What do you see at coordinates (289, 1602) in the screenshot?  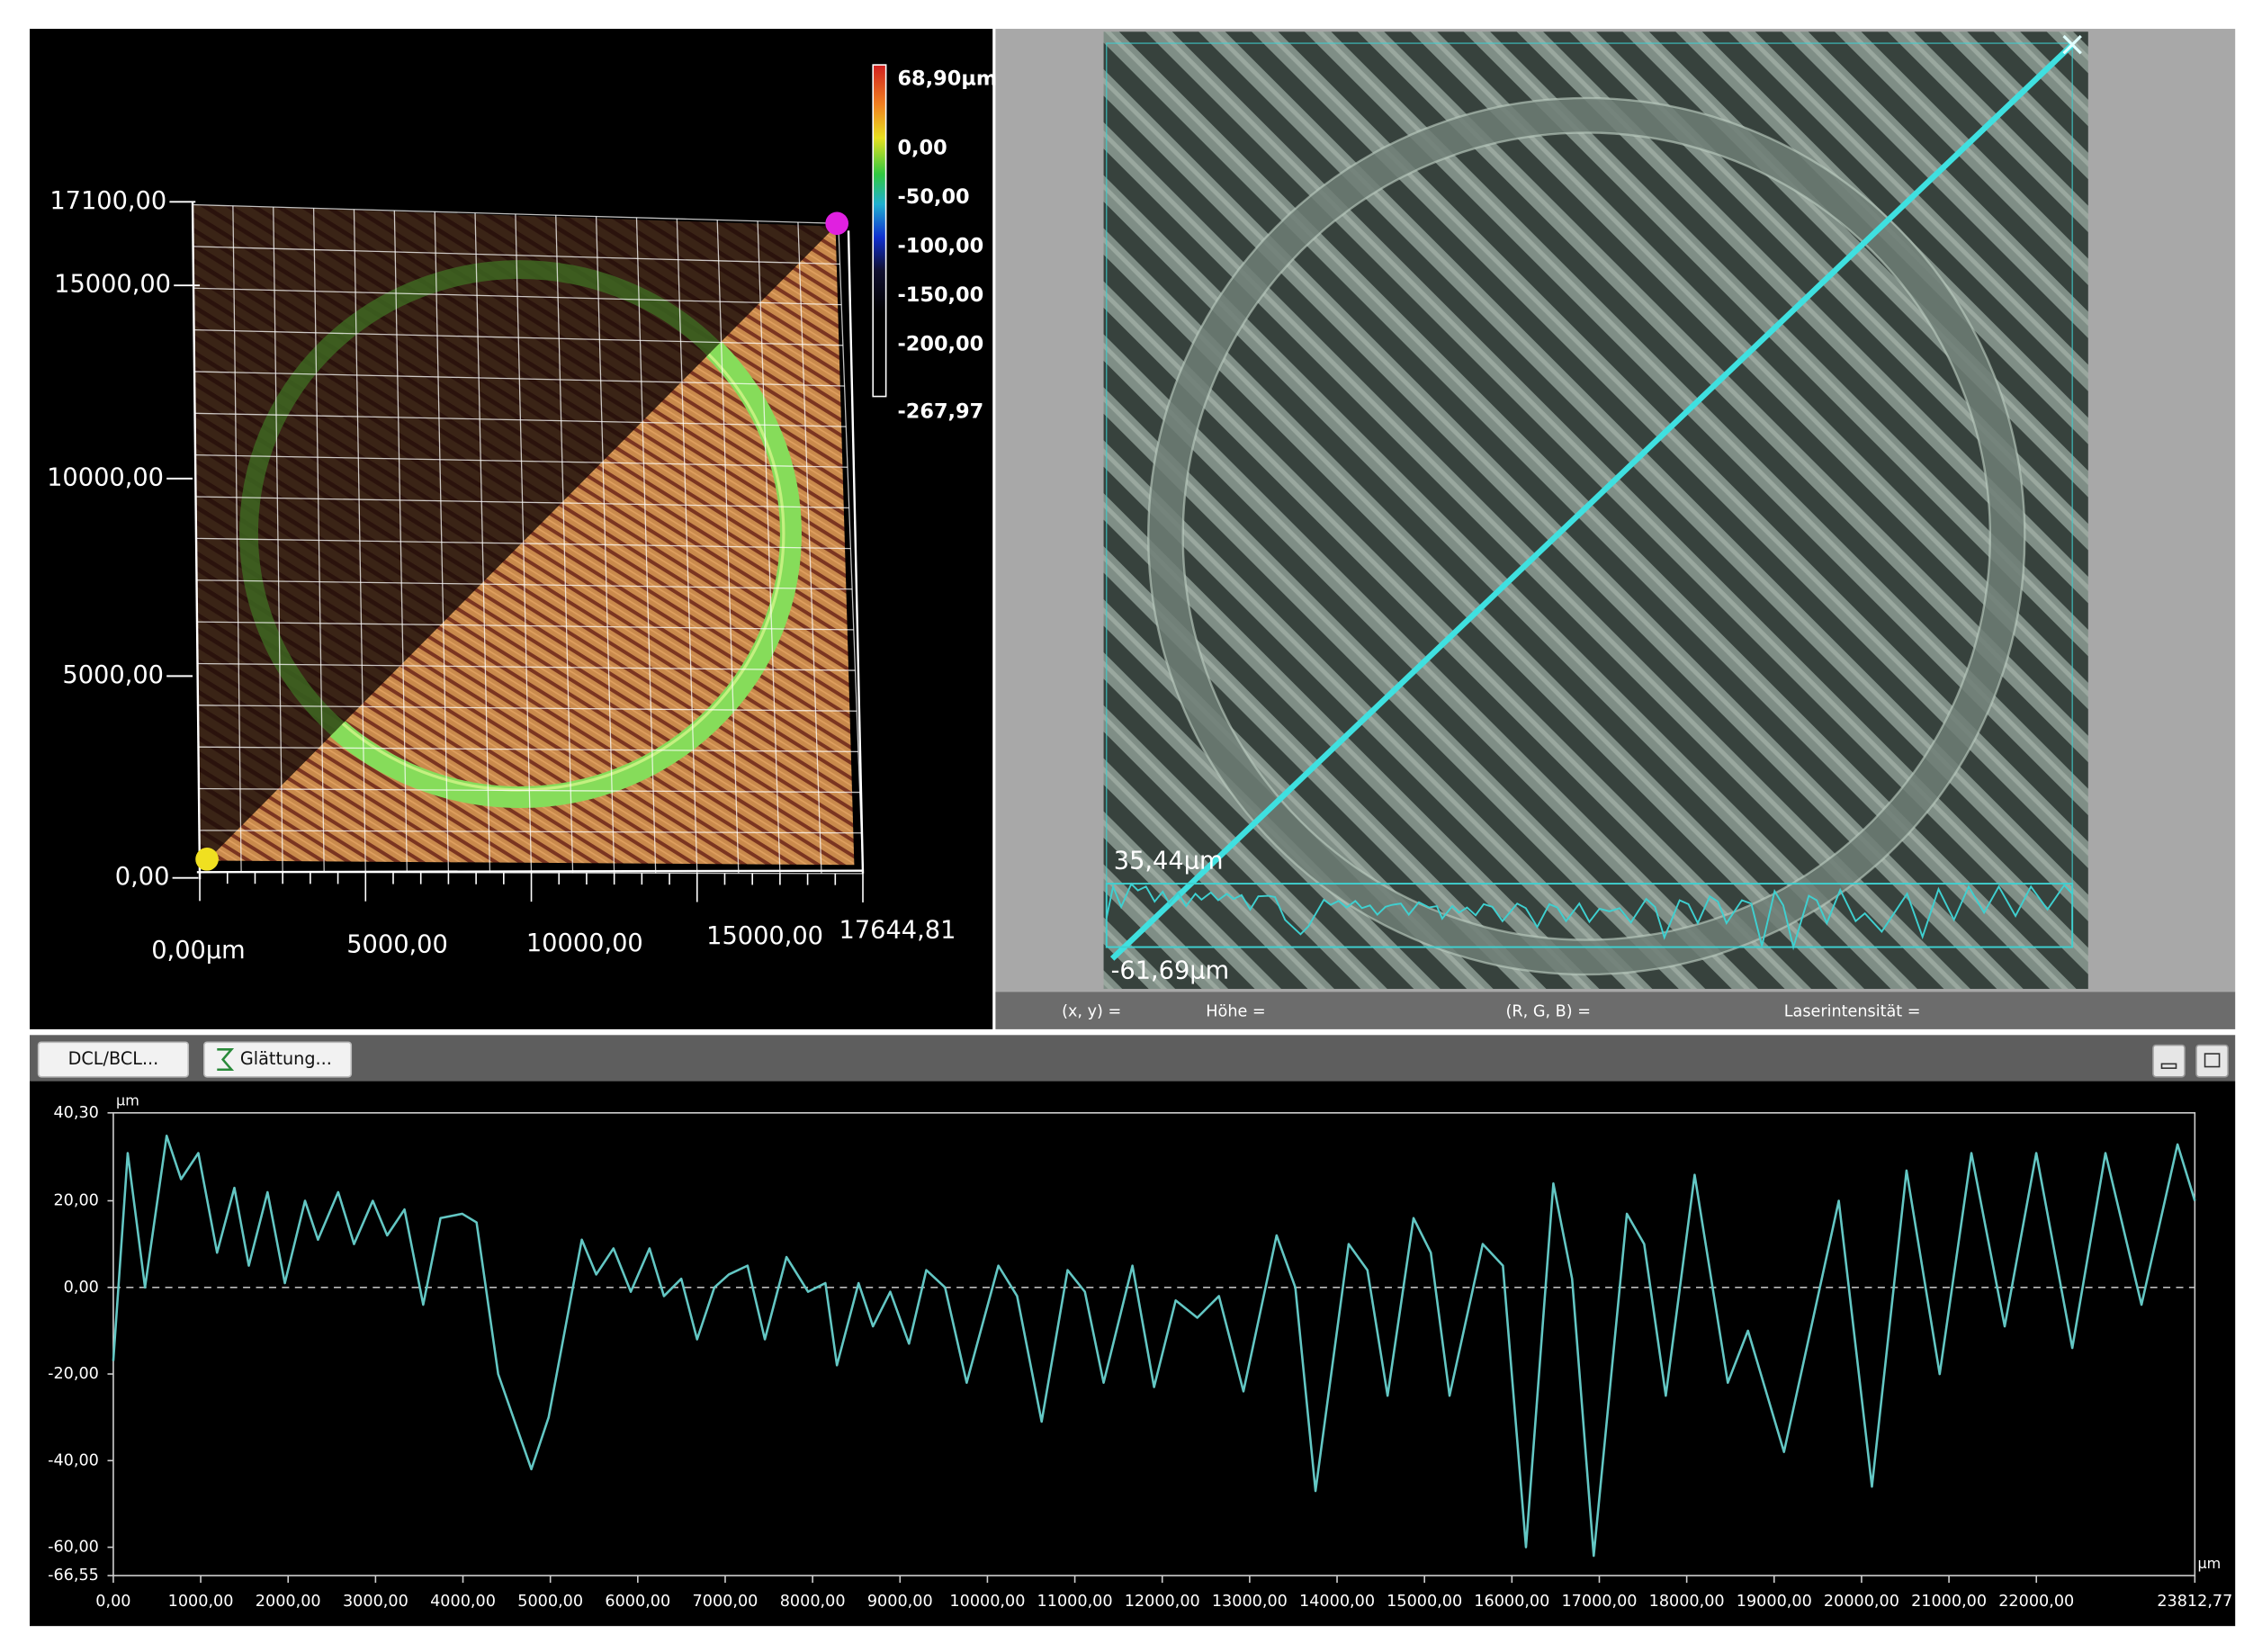 I see `x-tick-label: 2000,00` at bounding box center [289, 1602].